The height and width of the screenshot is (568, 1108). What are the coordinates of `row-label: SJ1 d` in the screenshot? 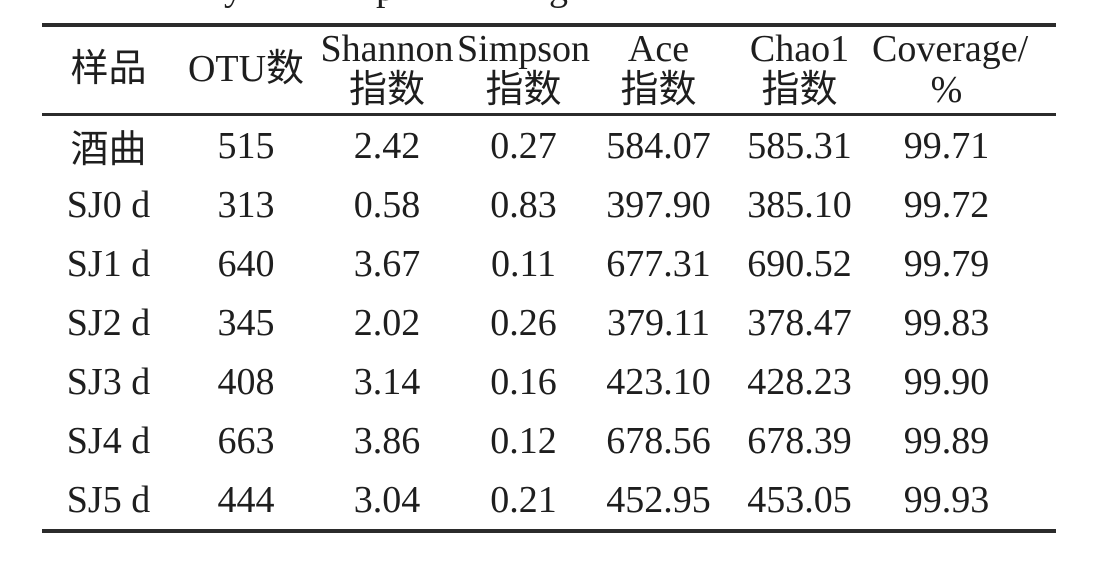 It's located at (108, 263).